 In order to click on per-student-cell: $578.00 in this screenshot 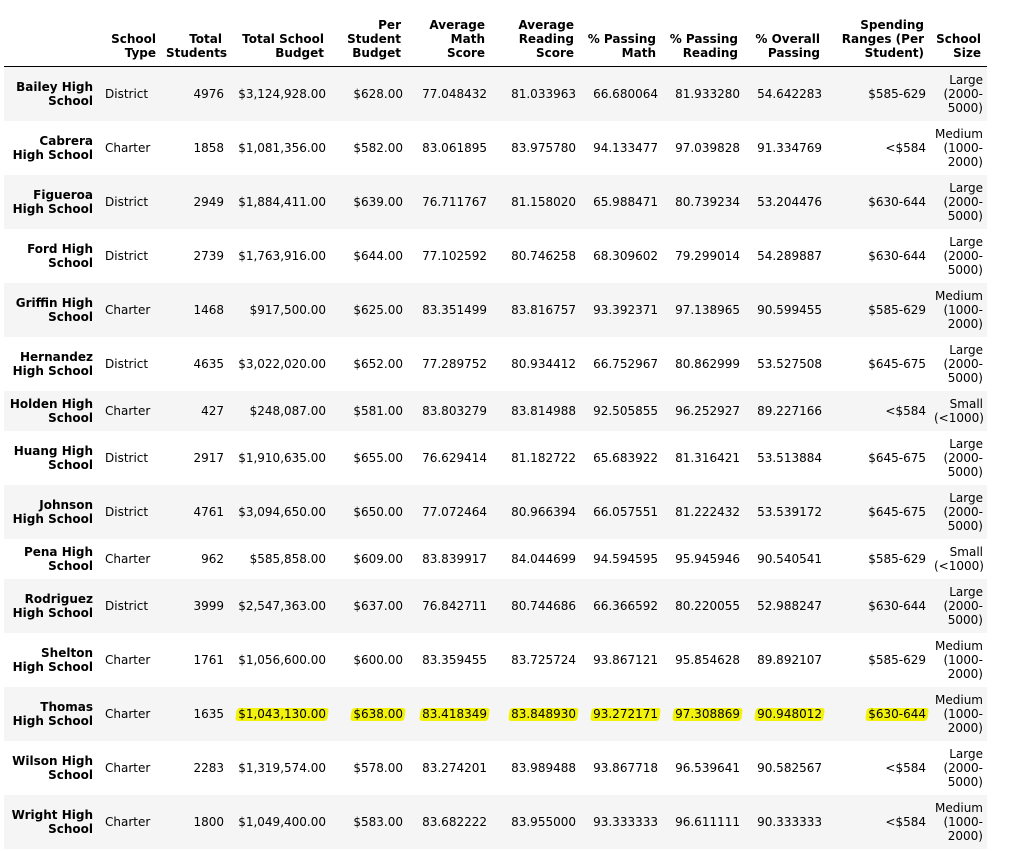, I will do `click(378, 767)`.